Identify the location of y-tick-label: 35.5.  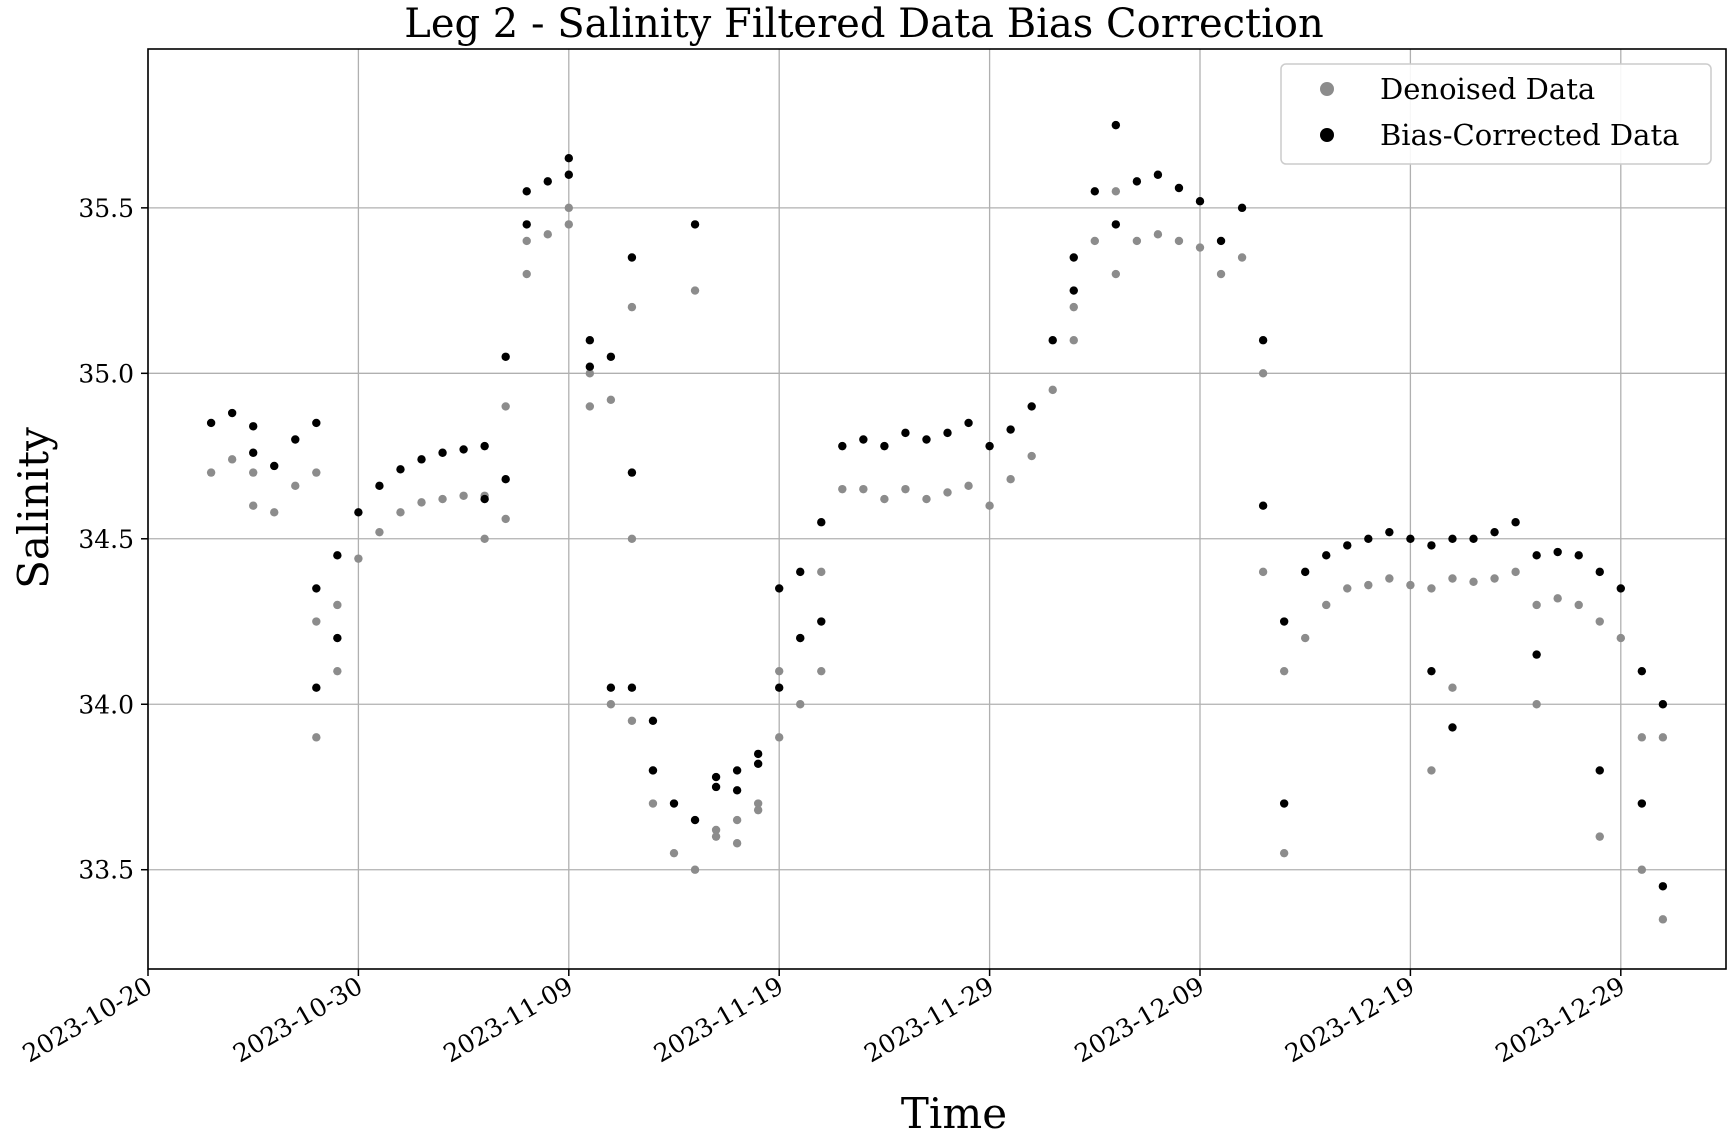
(106, 208).